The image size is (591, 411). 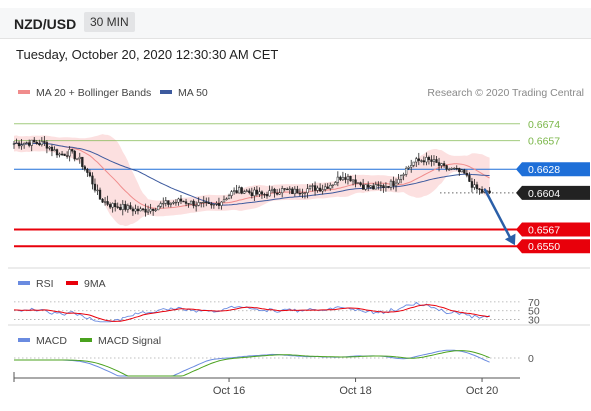 I want to click on ma50-legend-swatch, so click(x=166, y=92).